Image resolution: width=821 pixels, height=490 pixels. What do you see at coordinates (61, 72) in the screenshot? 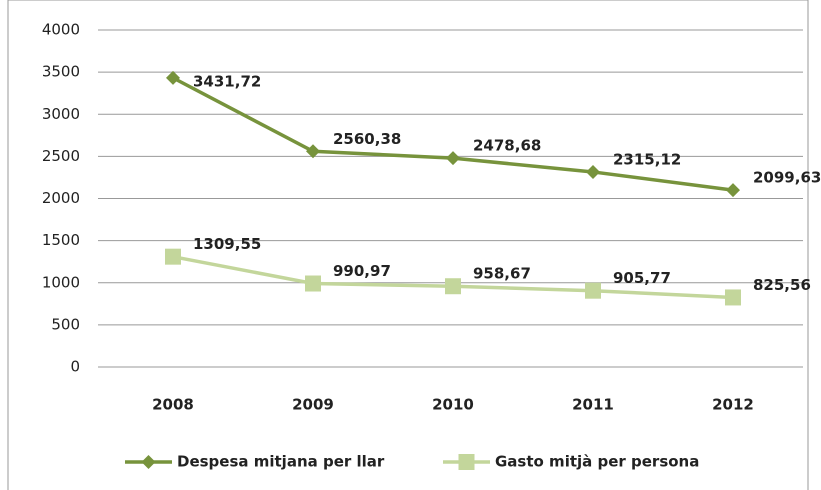
I see `y-tick-label: 3500` at bounding box center [61, 72].